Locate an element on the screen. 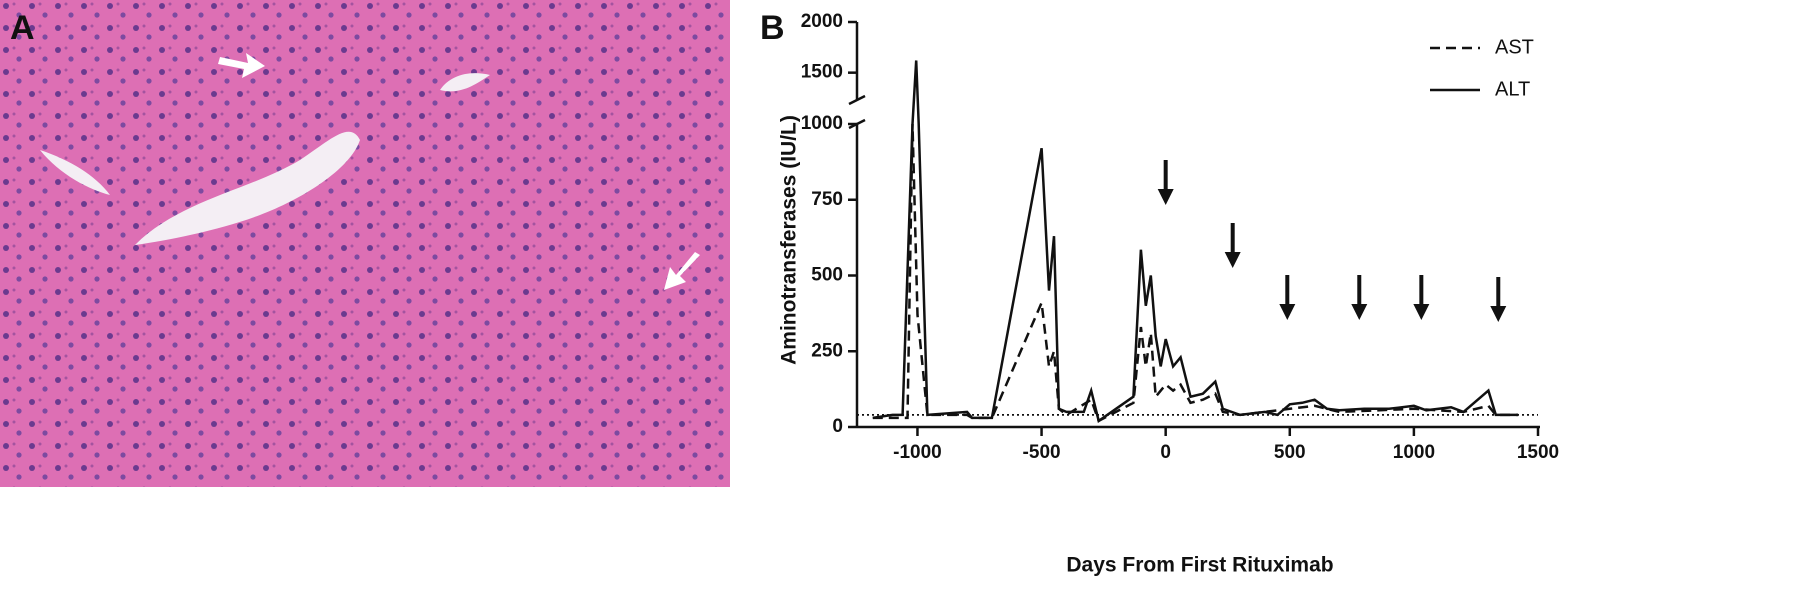 The width and height of the screenshot is (1800, 589). y-tick-label: 750 is located at coordinates (827, 199).